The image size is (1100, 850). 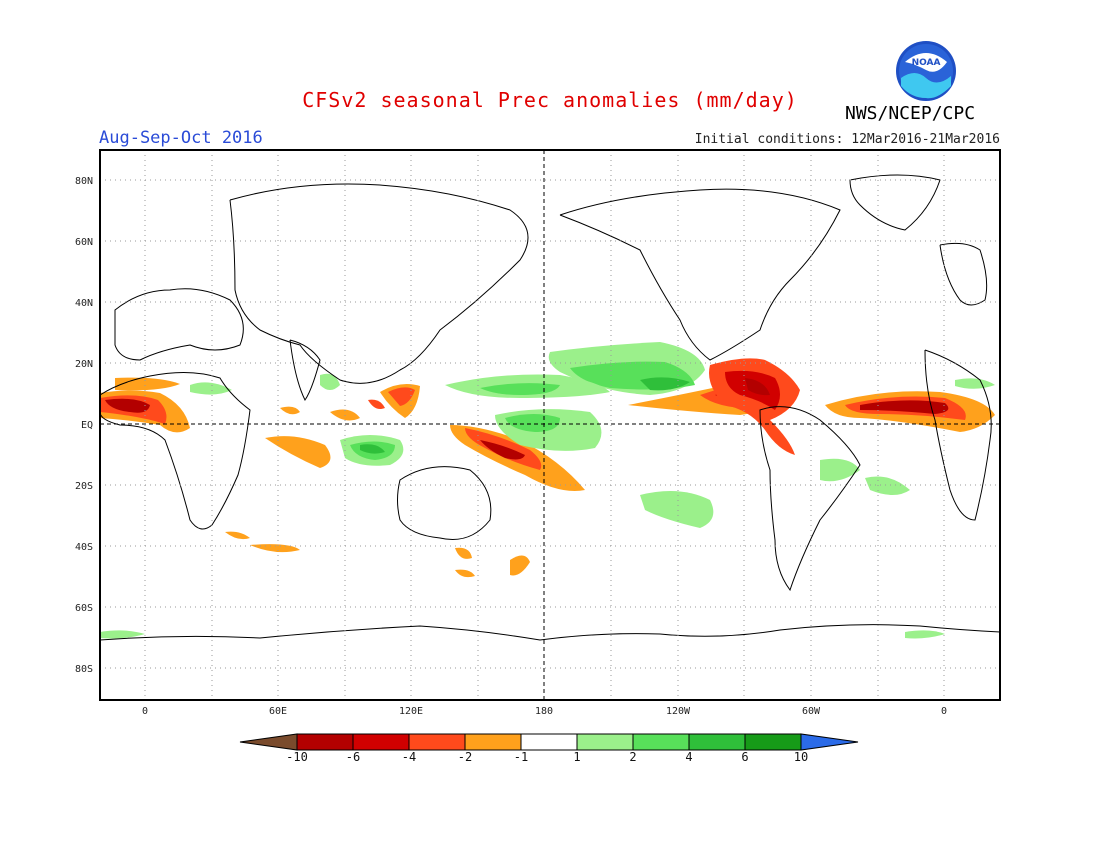 What do you see at coordinates (926, 71) in the screenshot?
I see `noaa-logo: NOAA` at bounding box center [926, 71].